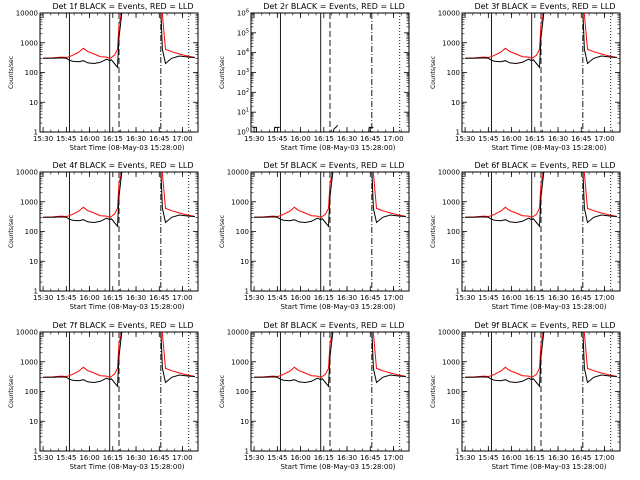 The image size is (640, 480). I want to click on y-tick-label: 10⁵, so click(243, 32).